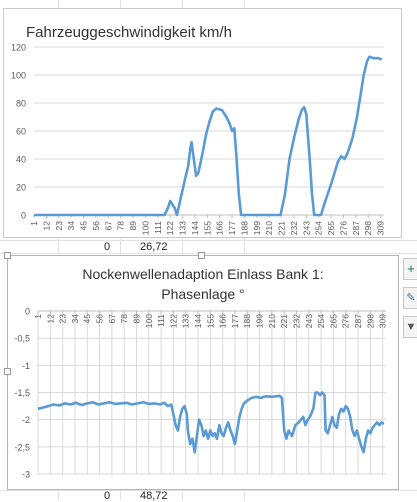 Image resolution: width=417 pixels, height=502 pixels. What do you see at coordinates (410, 298) in the screenshot?
I see `brush-icon: ✎` at bounding box center [410, 298].